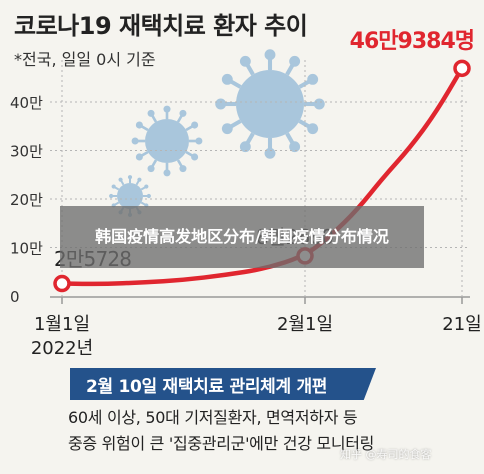 Image resolution: width=484 pixels, height=474 pixels. What do you see at coordinates (386, 454) in the screenshot?
I see `watermark: 知乎 @寿司的食客` at bounding box center [386, 454].